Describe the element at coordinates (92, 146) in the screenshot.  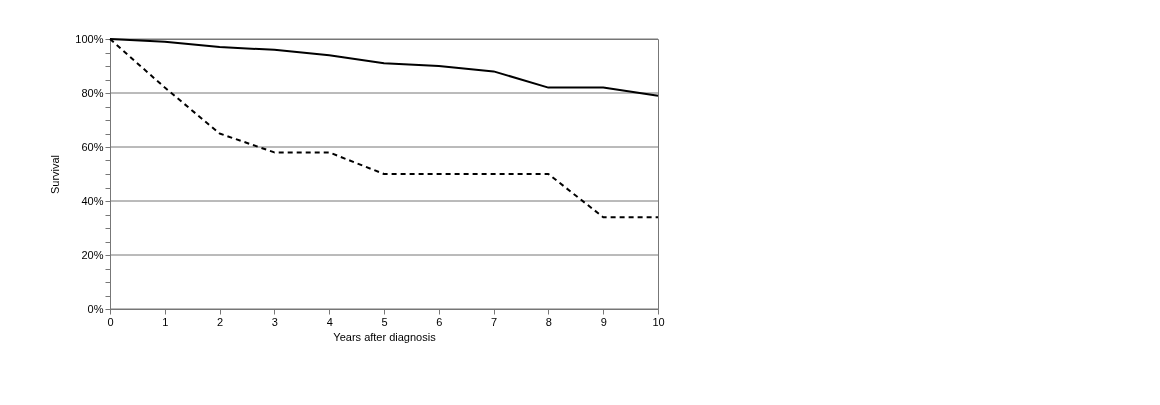
I see `y-tick-label: 60%` at that location.